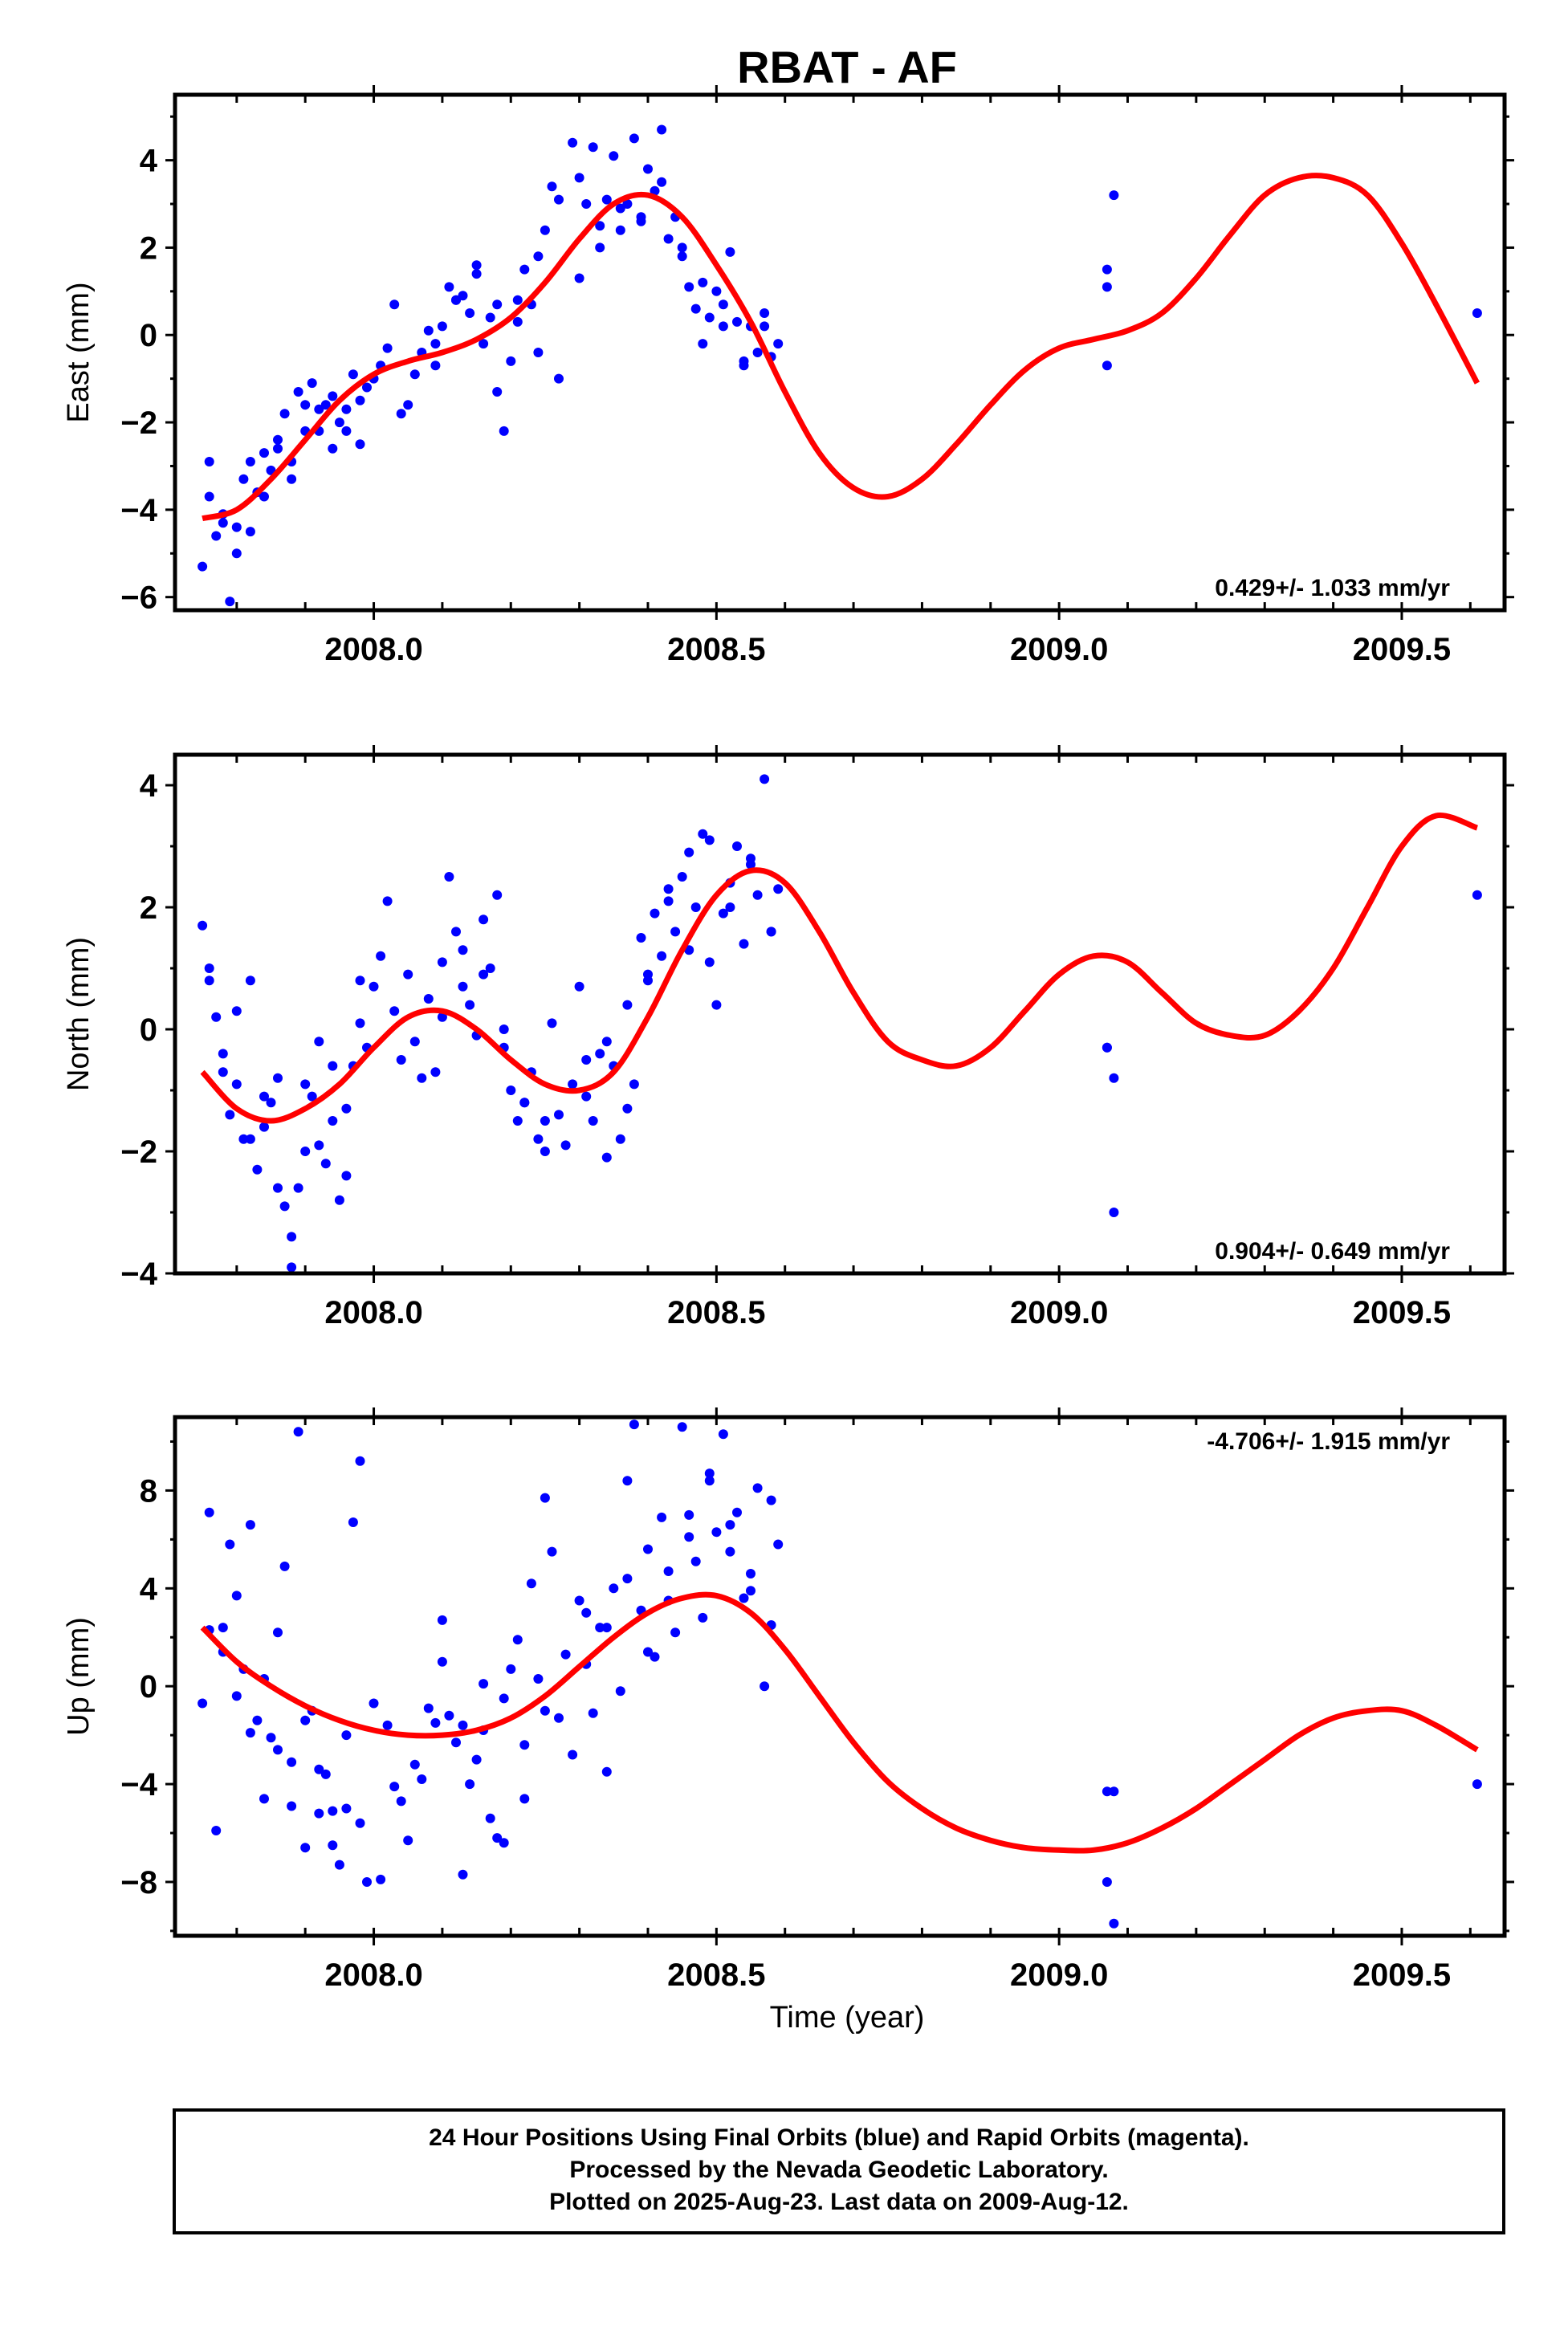 This screenshot has width=1568, height=2330. Describe the element at coordinates (148, 248) in the screenshot. I see `y-tick-label: 2` at that location.